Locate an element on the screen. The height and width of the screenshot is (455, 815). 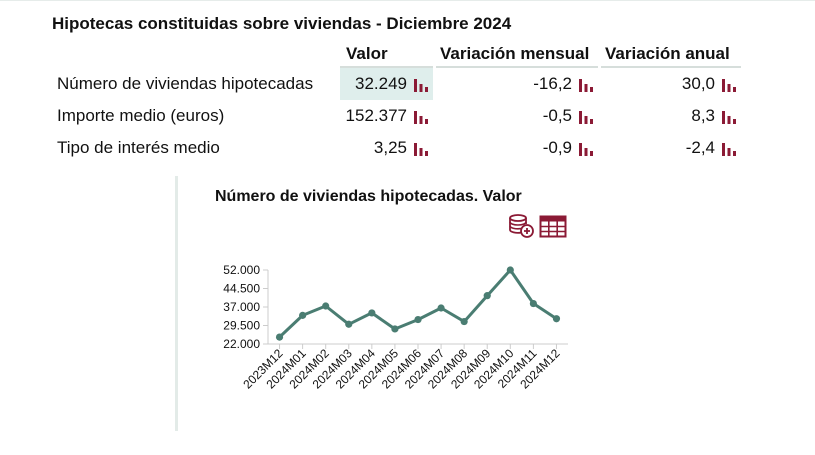
database-add-icon is located at coordinates (521, 226).